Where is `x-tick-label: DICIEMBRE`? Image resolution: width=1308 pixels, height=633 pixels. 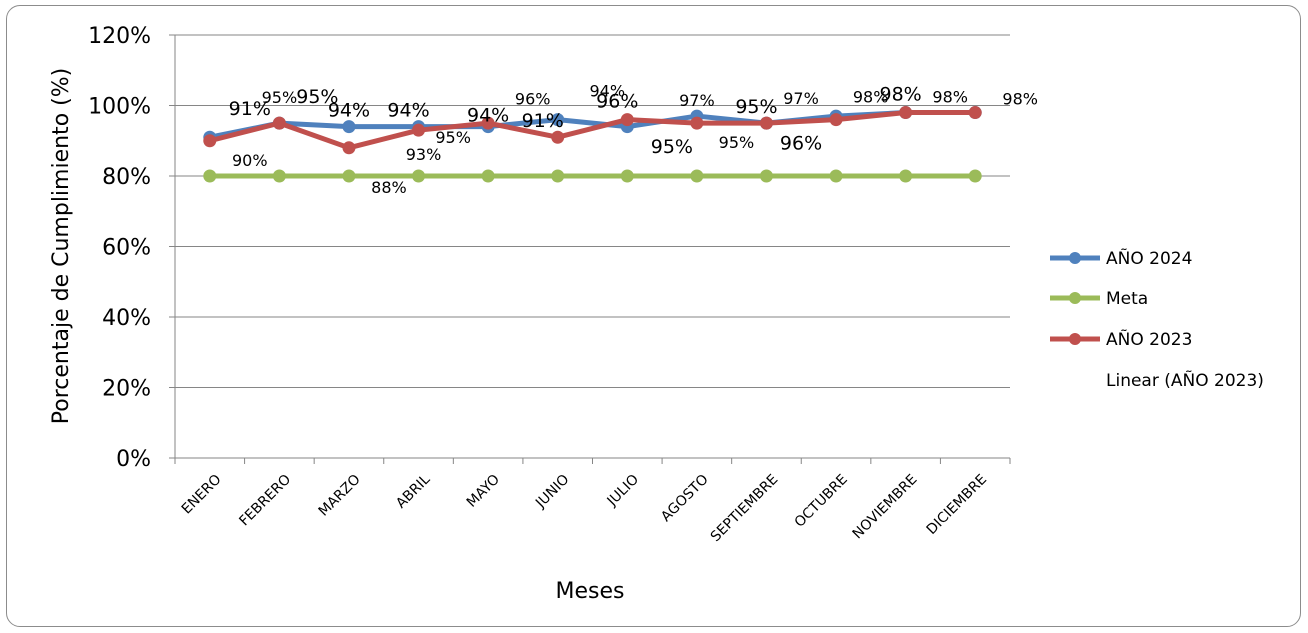 x-tick-label: DICIEMBRE is located at coordinates (957, 505).